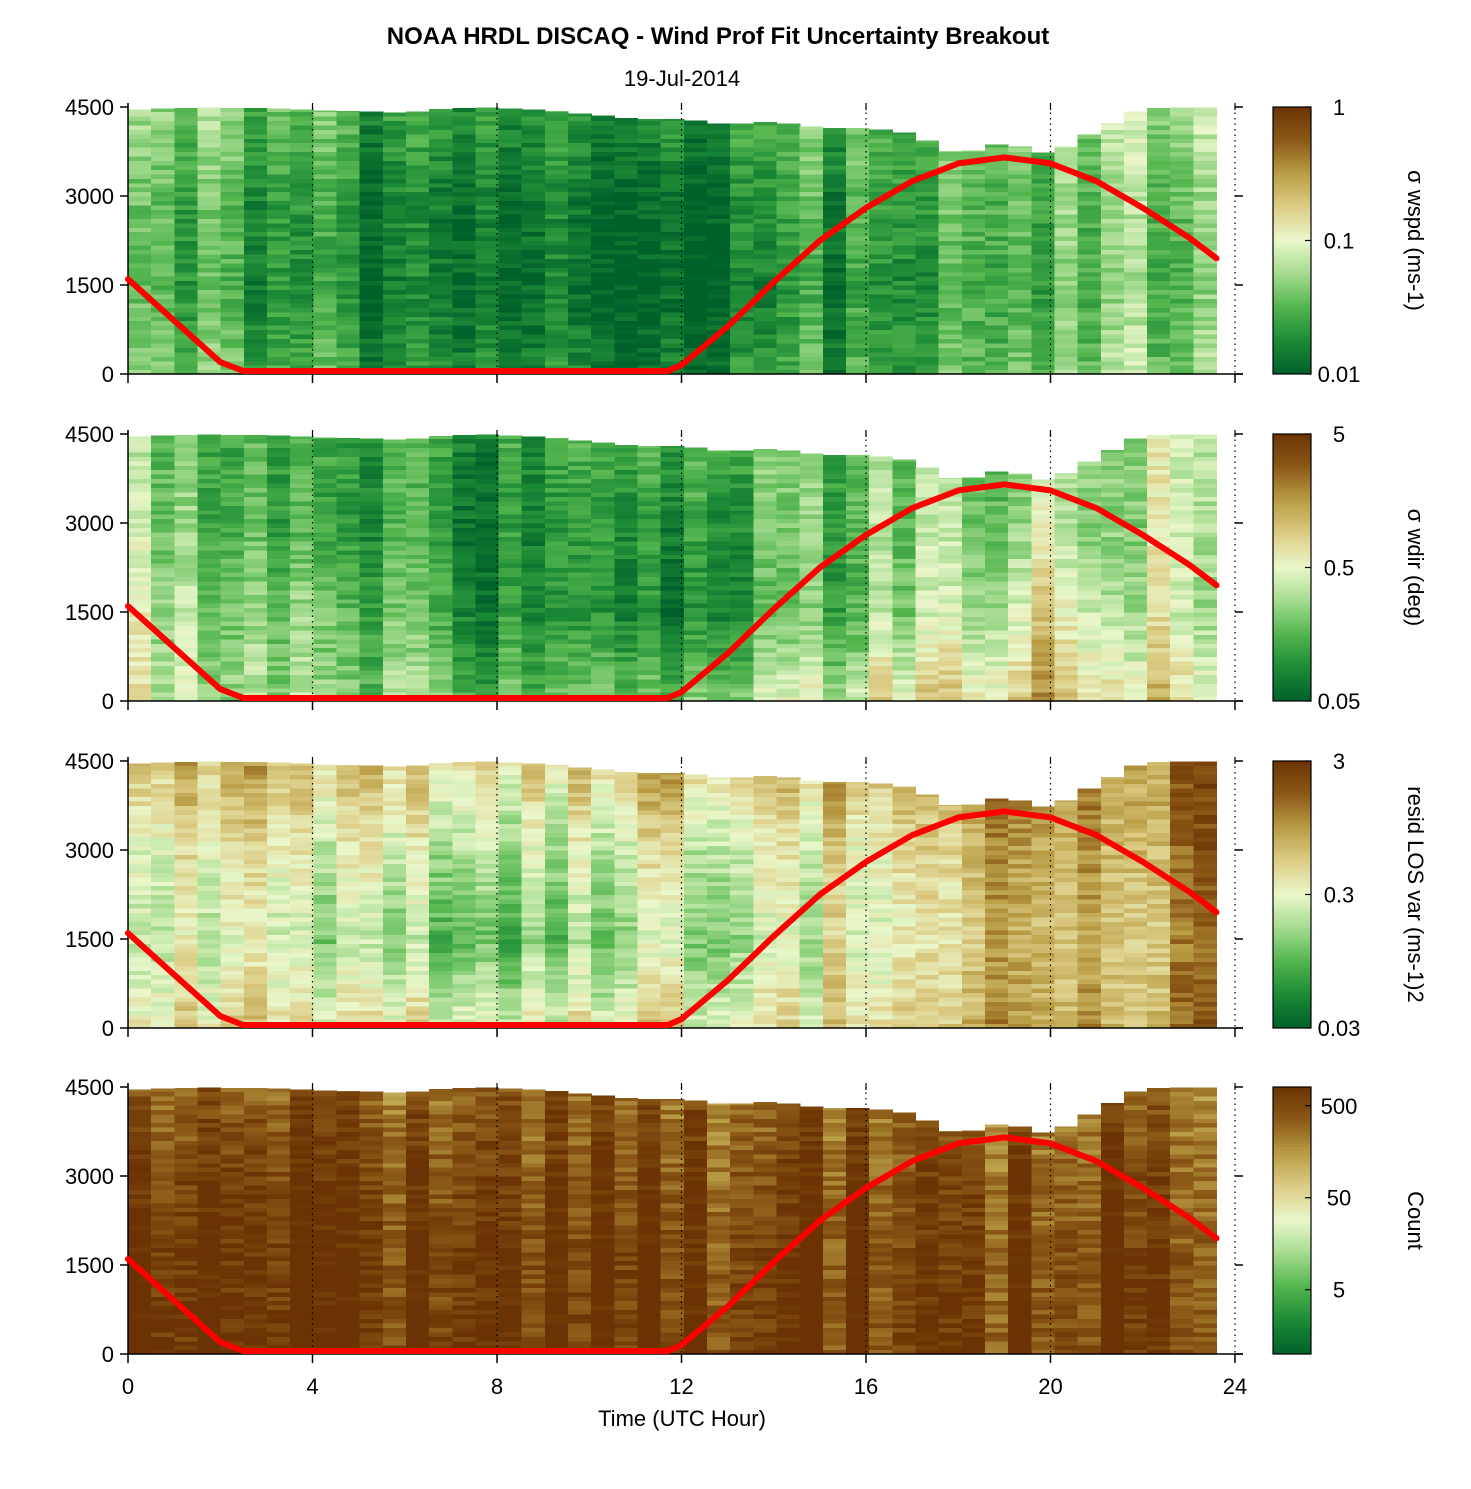 This screenshot has height=1489, width=1471. What do you see at coordinates (89, 196) in the screenshot?
I see `y-tick-label: 3000` at bounding box center [89, 196].